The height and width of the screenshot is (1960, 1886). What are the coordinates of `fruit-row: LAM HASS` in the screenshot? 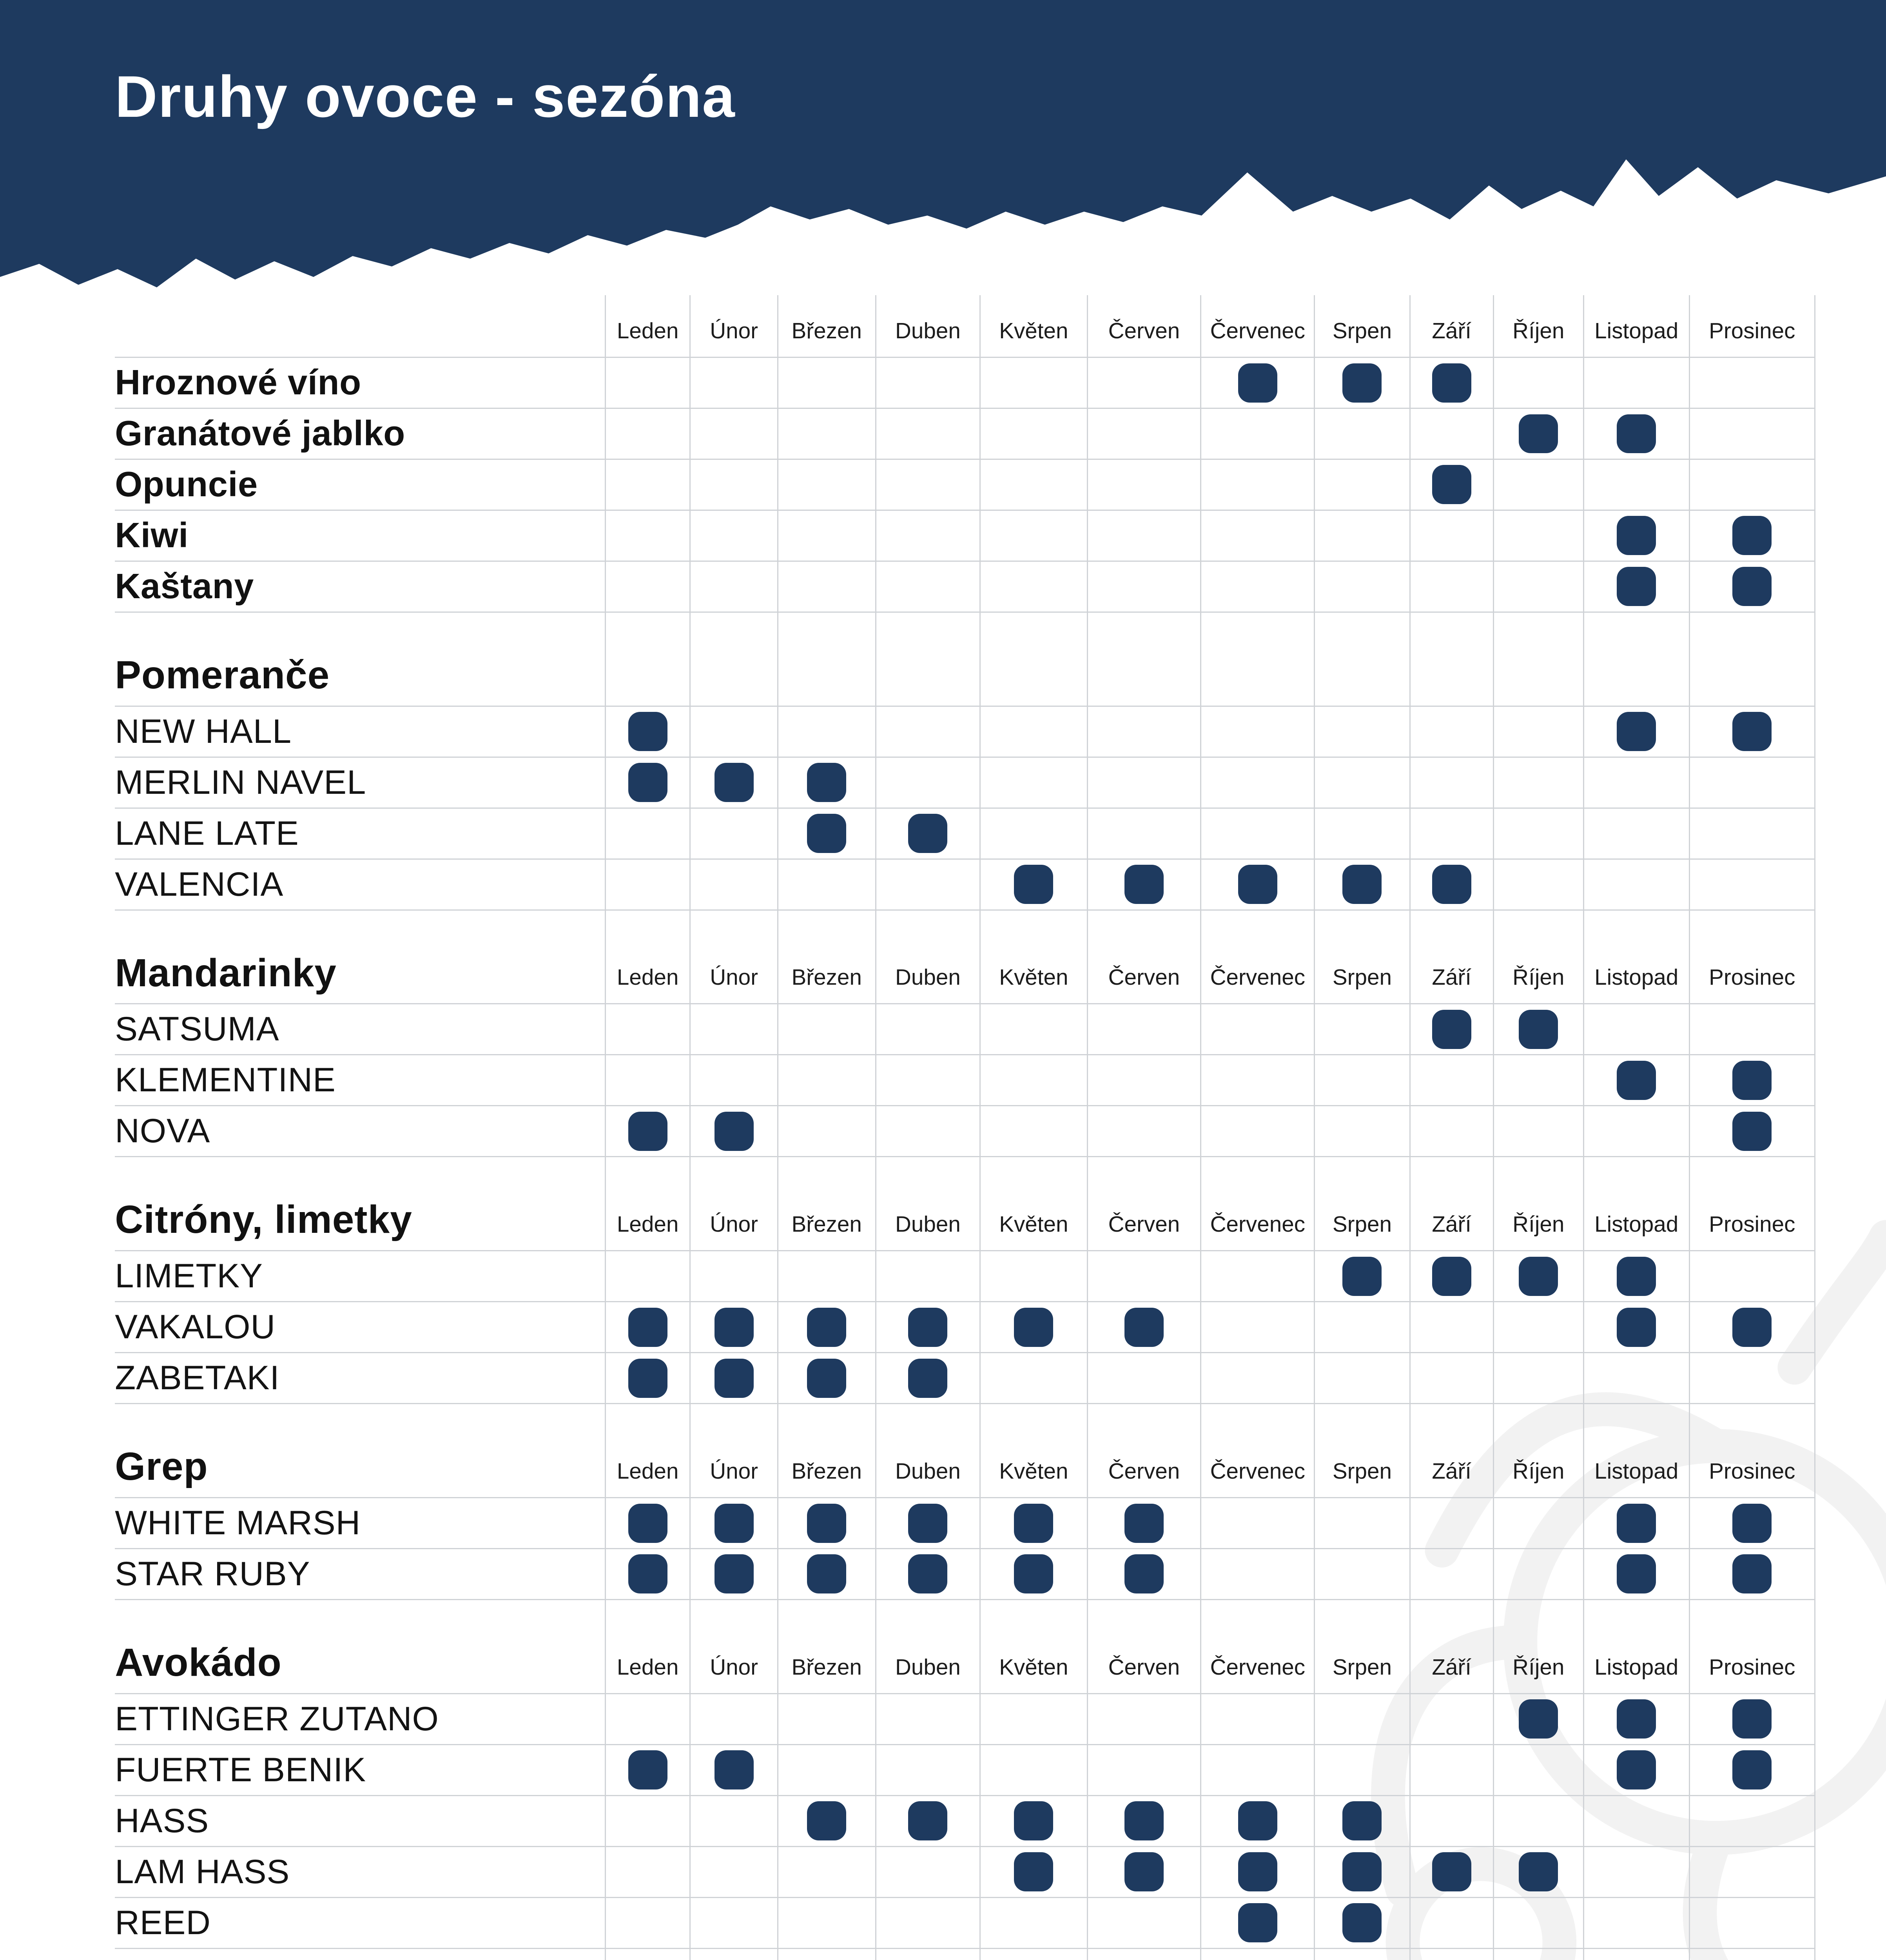 It's located at (965, 1872).